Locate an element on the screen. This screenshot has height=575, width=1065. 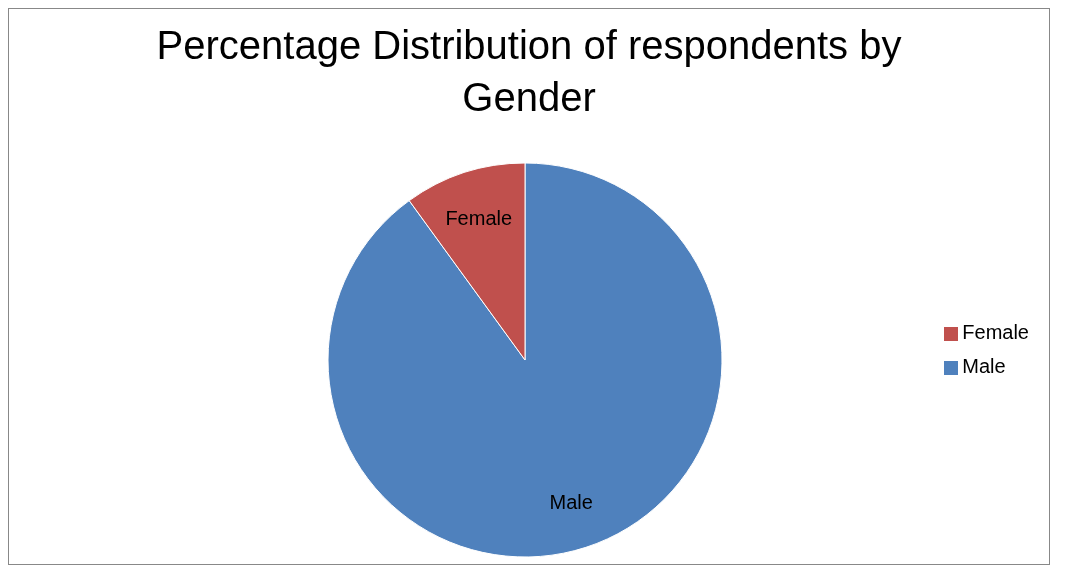
chart-title: Percentage Distribution of respondents by Gender is located at coordinates (529, 71).